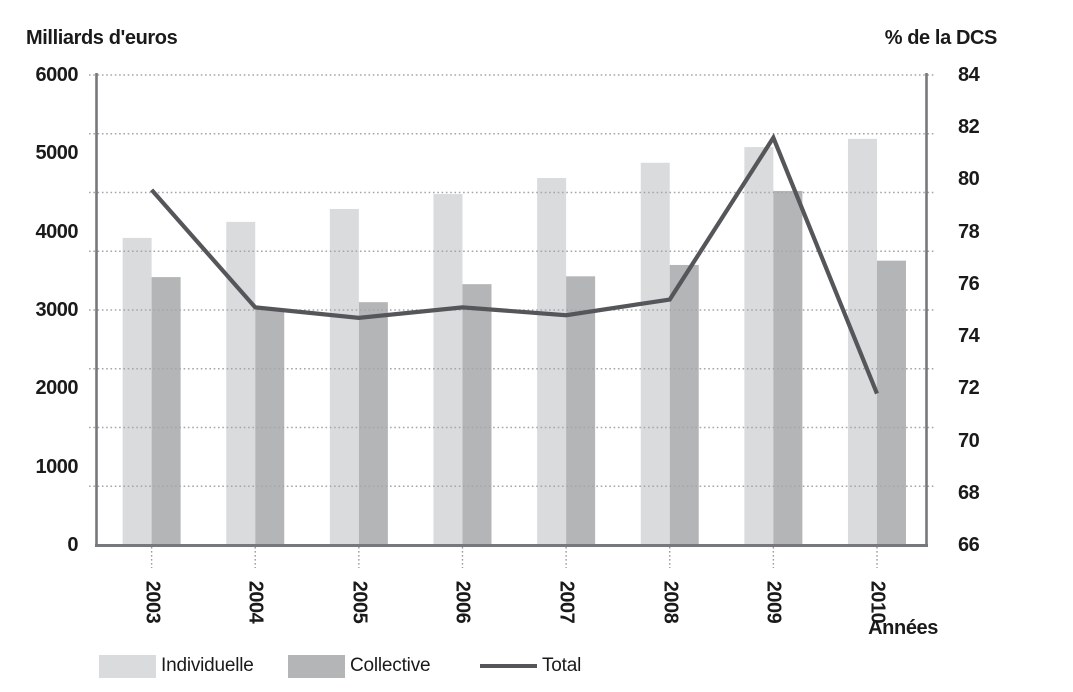 The width and height of the screenshot is (1073, 692). Describe the element at coordinates (448, 370) in the screenshot. I see `bar-individuelle-2006` at that location.